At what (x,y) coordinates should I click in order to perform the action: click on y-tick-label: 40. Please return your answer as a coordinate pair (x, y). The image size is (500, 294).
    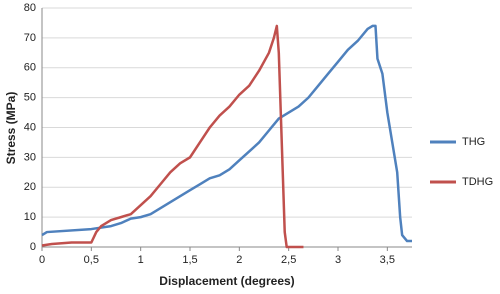
    Looking at the image, I should click on (30, 127).